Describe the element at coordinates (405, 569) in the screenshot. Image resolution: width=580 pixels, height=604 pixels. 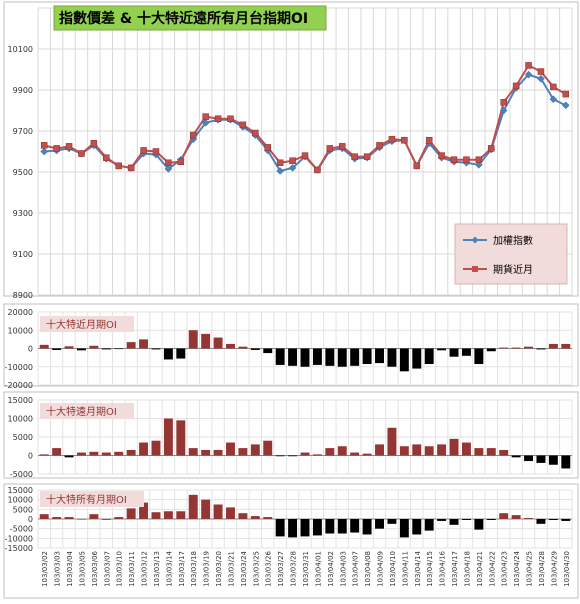
I see `x-tick-label: 103/04/11` at that location.